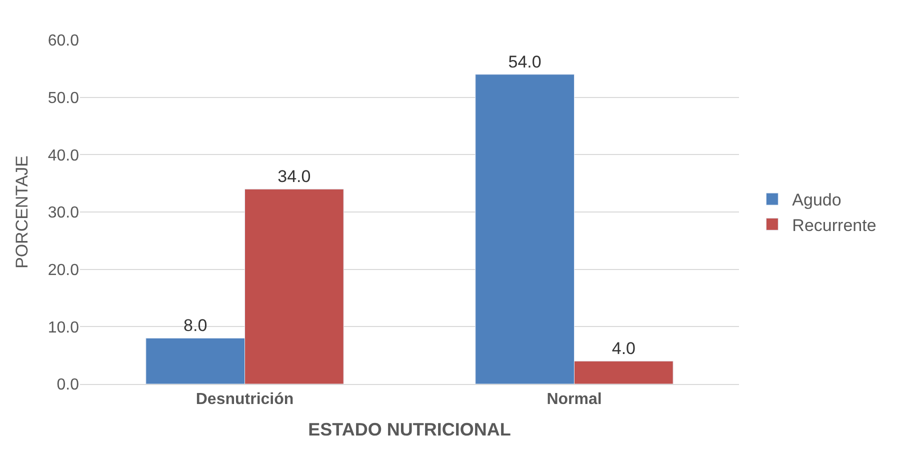 The image size is (909, 474). I want to click on x-tick-label: Desnutrición, so click(245, 399).